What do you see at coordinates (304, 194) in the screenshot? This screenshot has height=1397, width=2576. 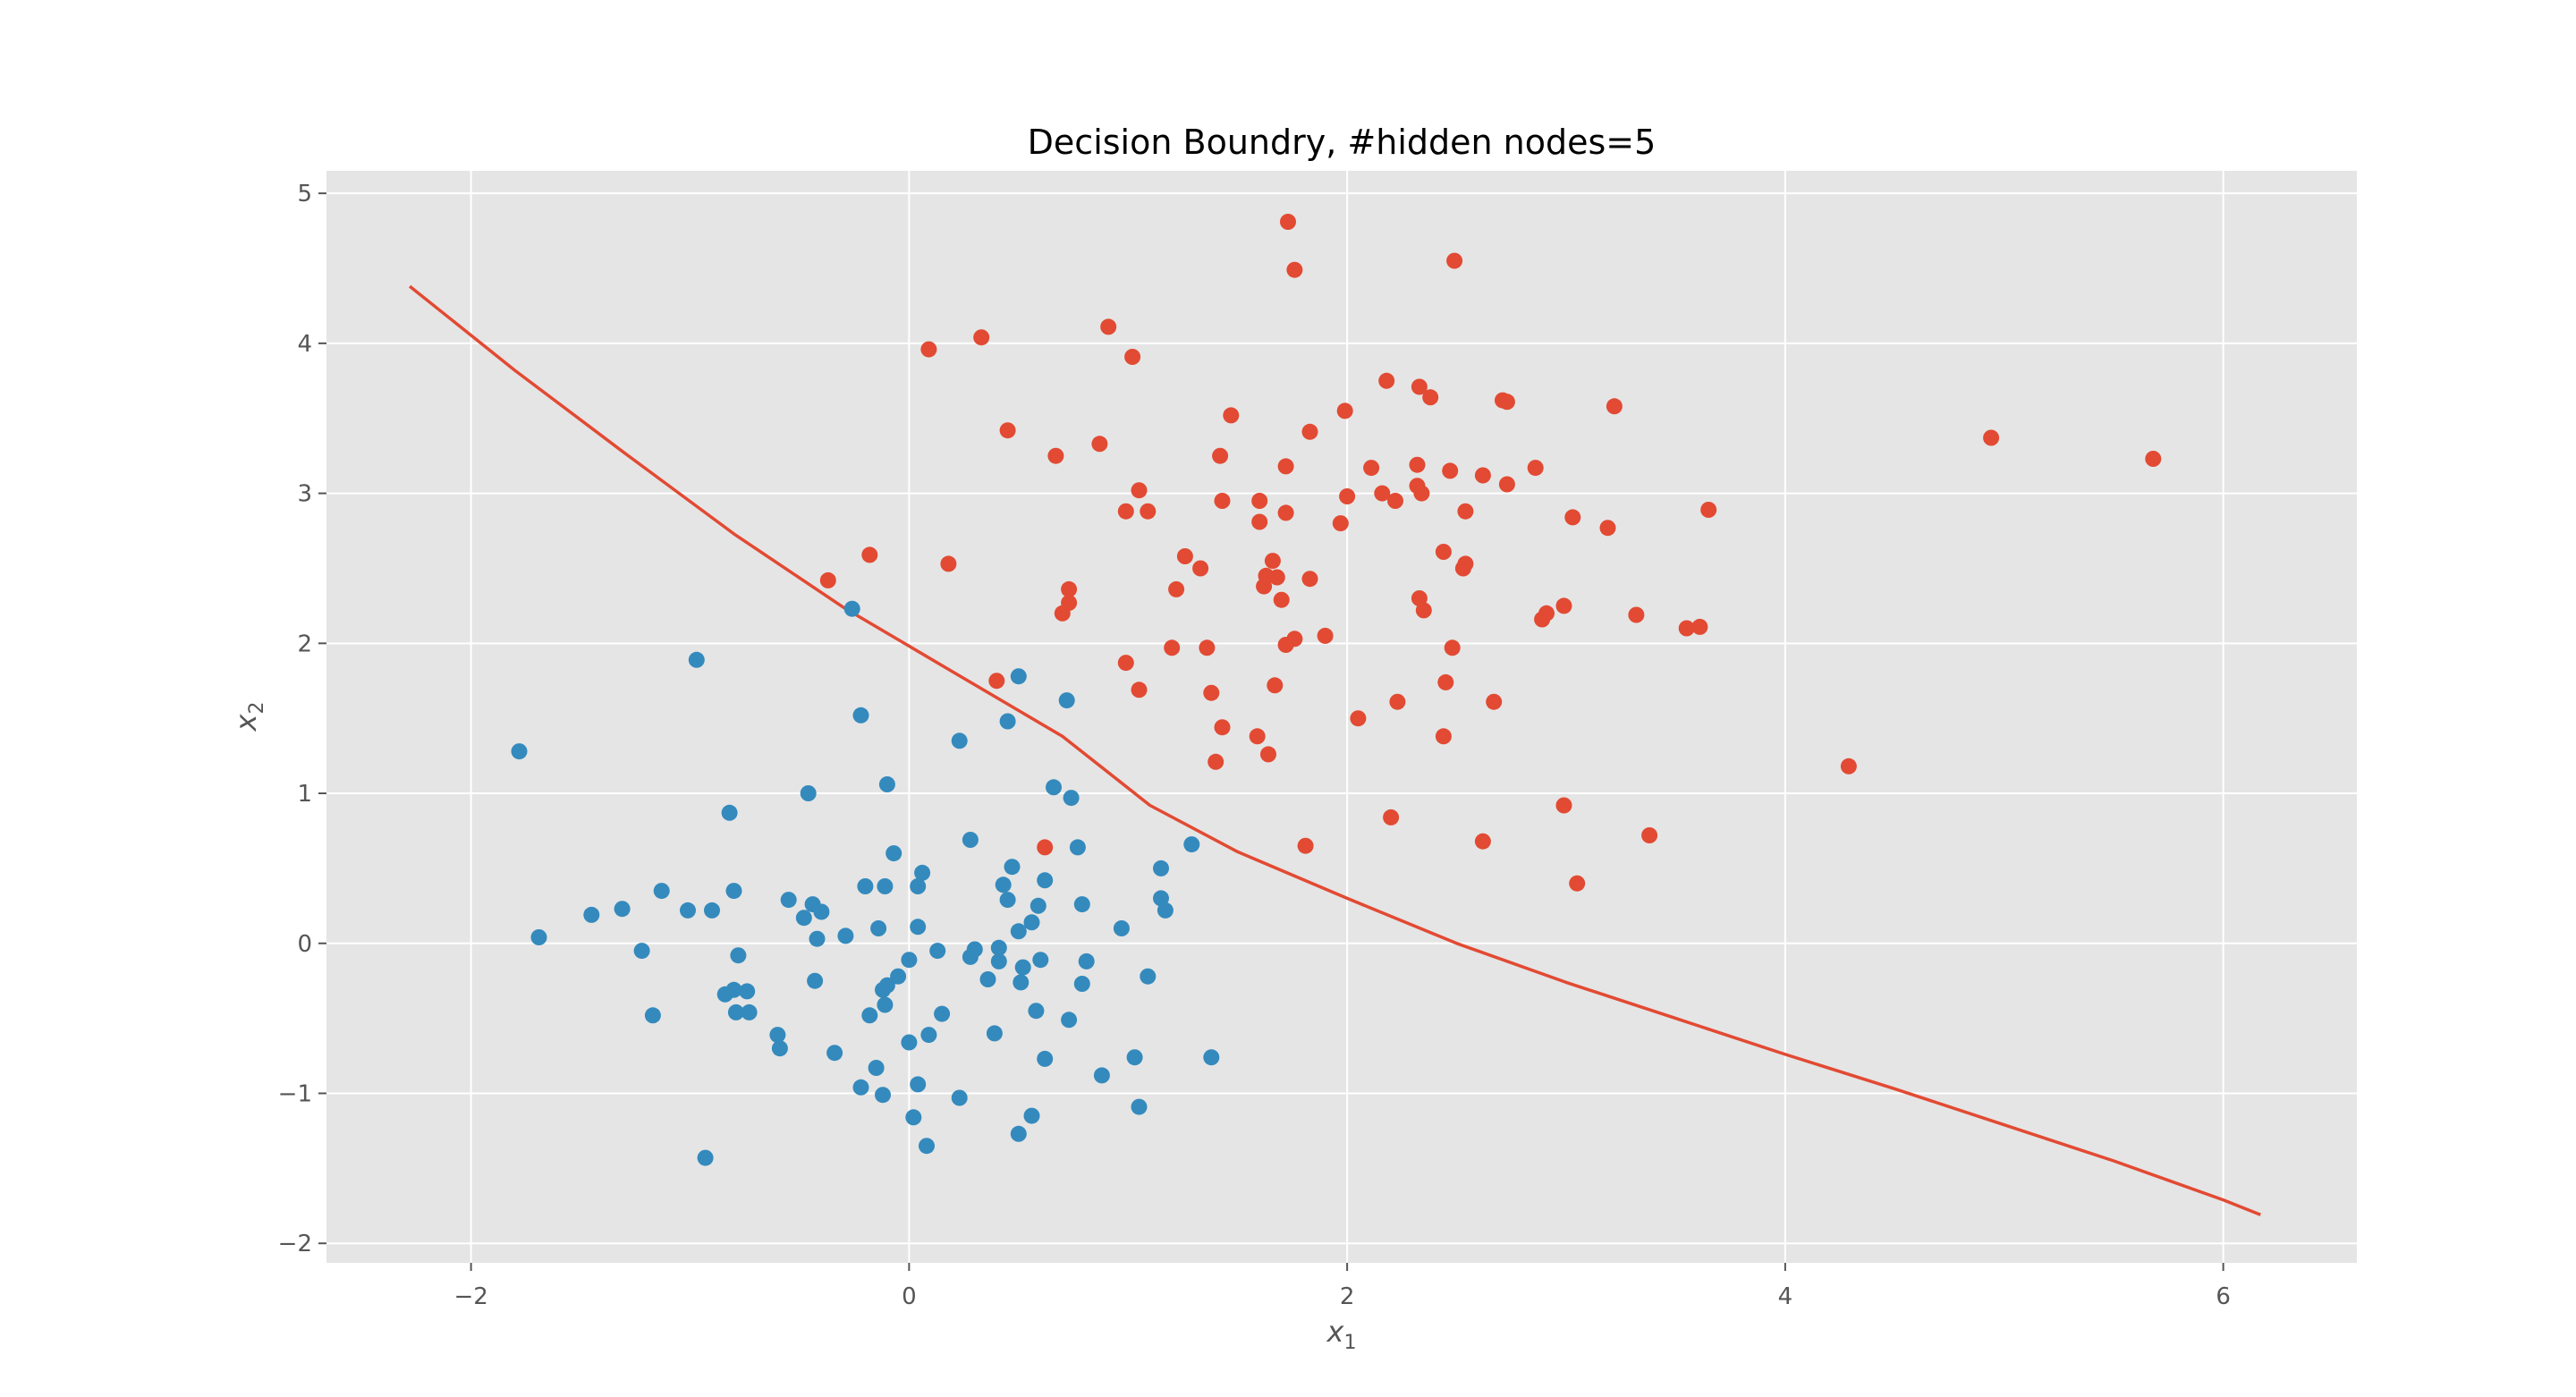 I see `y-tick-label: 5` at bounding box center [304, 194].